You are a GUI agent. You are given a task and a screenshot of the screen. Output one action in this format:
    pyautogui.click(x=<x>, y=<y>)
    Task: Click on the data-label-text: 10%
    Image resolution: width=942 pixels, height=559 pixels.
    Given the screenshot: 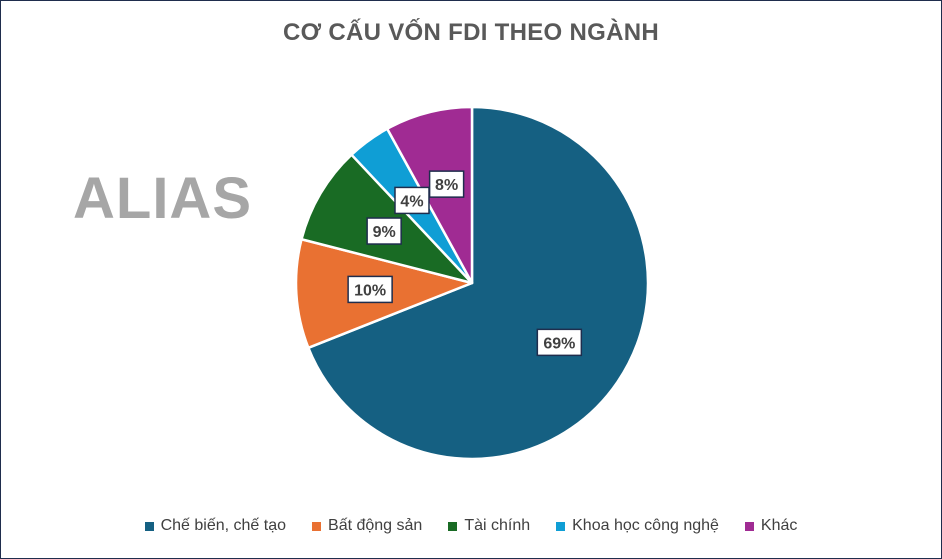 What is the action you would take?
    pyautogui.click(x=370, y=290)
    